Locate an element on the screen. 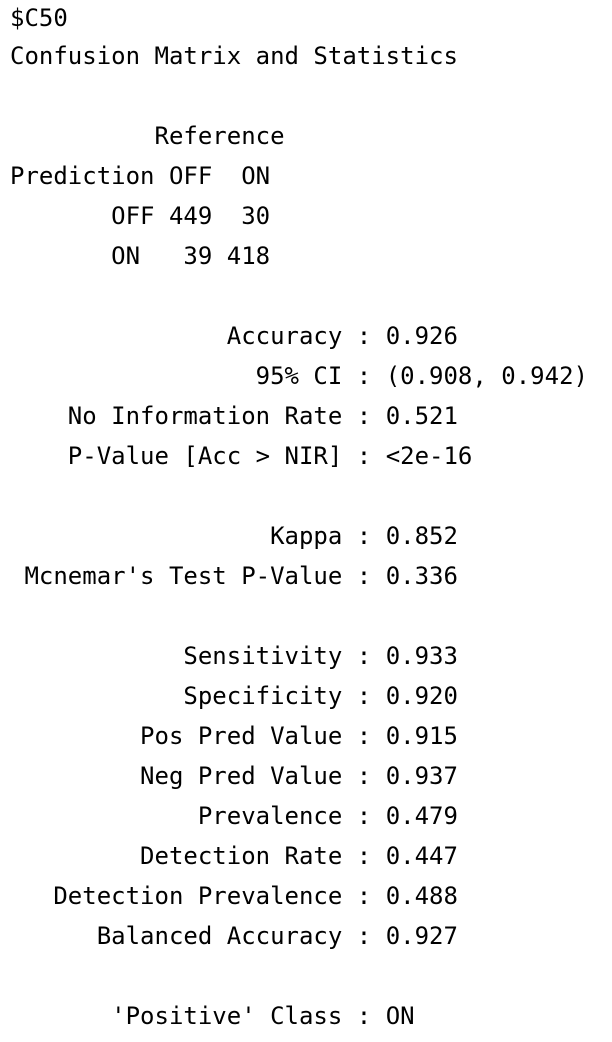 The height and width of the screenshot is (1042, 612). stat-value: 0.920 is located at coordinates (421, 696).